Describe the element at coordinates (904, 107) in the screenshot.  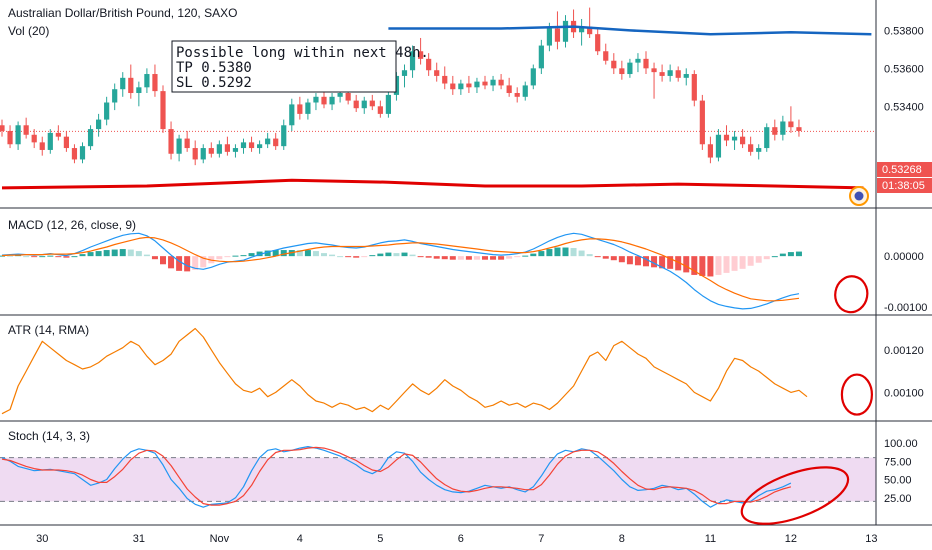
I see `price-tick-label: 0.53400` at that location.